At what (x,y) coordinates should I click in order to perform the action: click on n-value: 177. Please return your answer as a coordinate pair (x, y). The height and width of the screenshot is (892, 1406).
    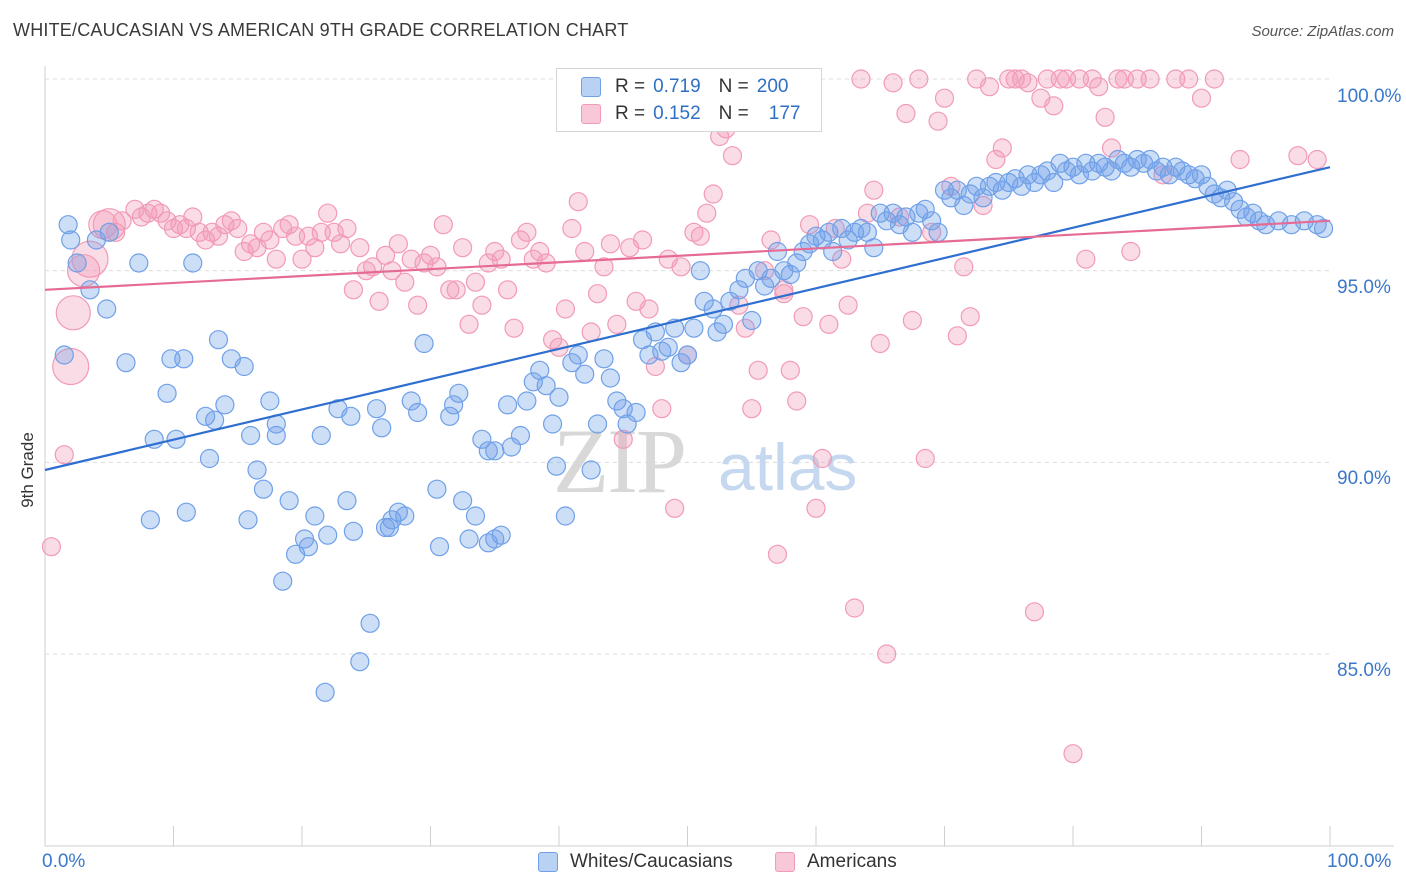
    Looking at the image, I should click on (784, 113).